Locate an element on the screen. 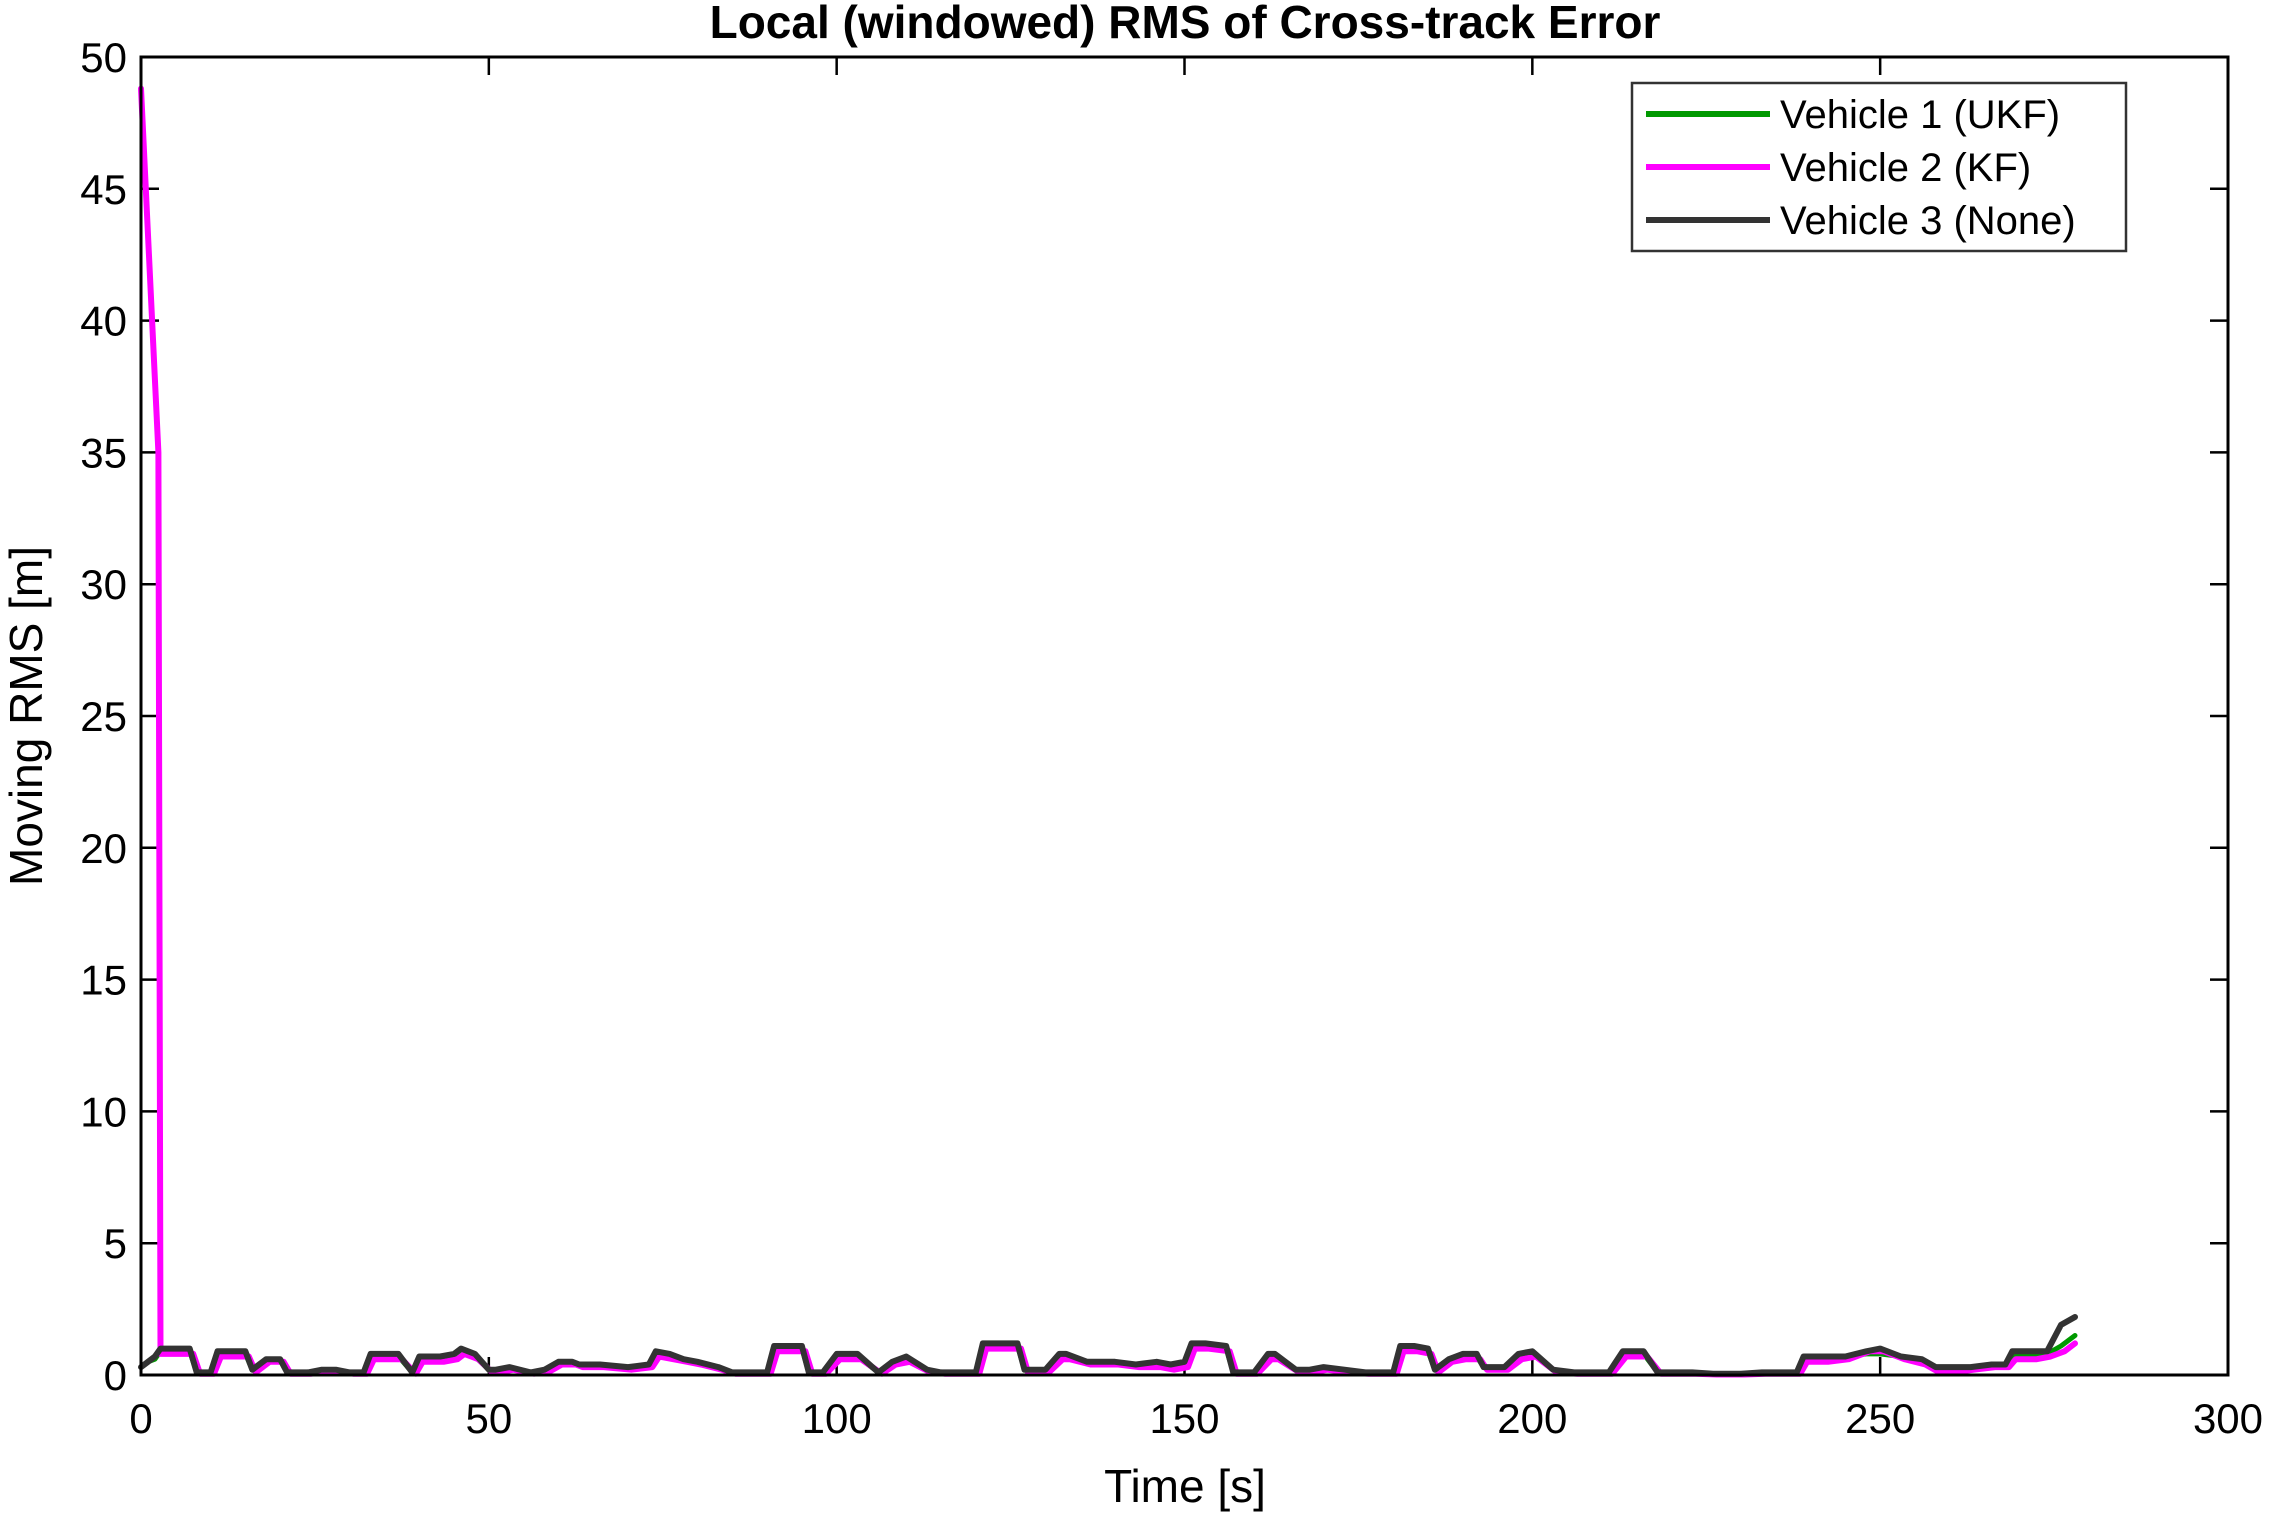  y-tick-label: 5 is located at coordinates (115, 1243).